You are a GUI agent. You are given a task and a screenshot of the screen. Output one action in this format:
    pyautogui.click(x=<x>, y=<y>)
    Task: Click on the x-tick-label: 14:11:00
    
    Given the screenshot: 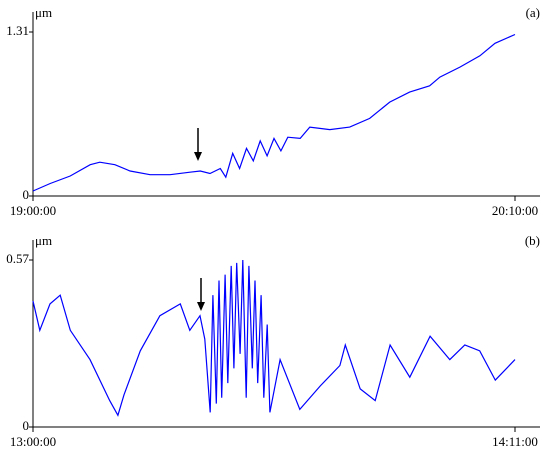 What is the action you would take?
    pyautogui.click(x=515, y=441)
    